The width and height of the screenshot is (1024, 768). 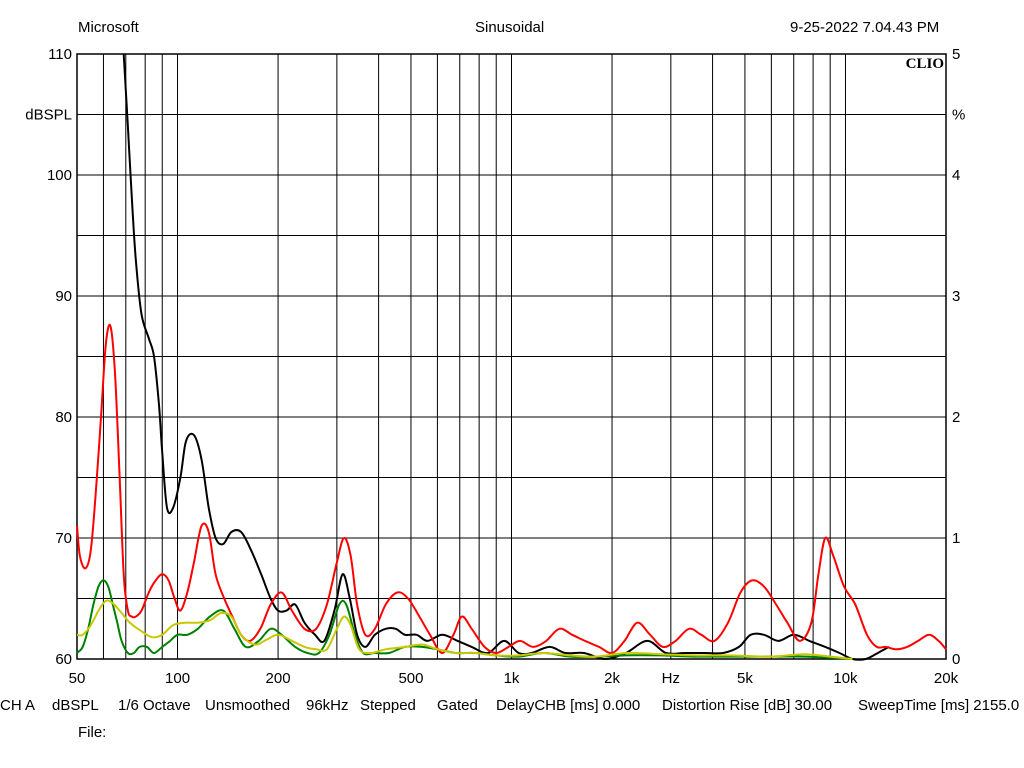 I want to click on y-right-tick-label: 1, so click(x=956, y=538).